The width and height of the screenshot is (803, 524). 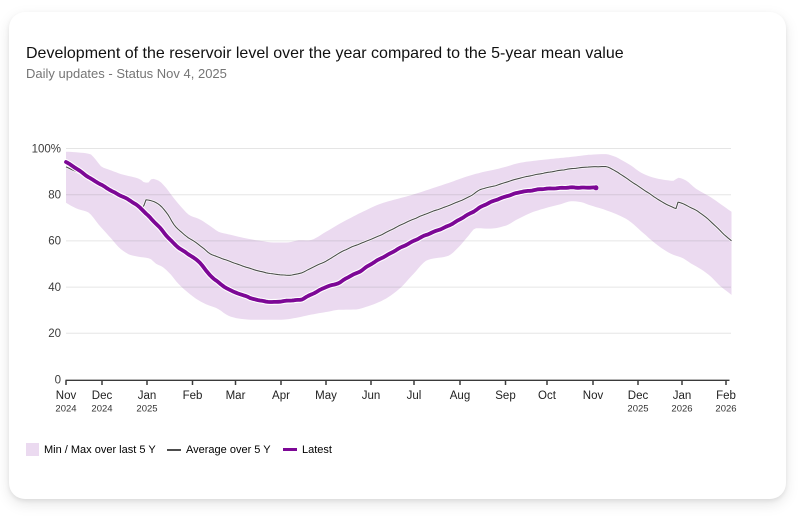 What do you see at coordinates (54, 196) in the screenshot?
I see `svg-text: 80` at bounding box center [54, 196].